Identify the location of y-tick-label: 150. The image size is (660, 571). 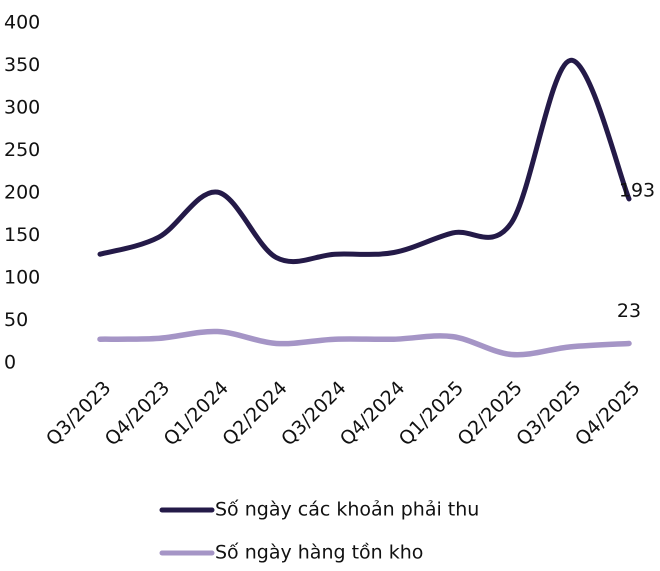
(22, 235).